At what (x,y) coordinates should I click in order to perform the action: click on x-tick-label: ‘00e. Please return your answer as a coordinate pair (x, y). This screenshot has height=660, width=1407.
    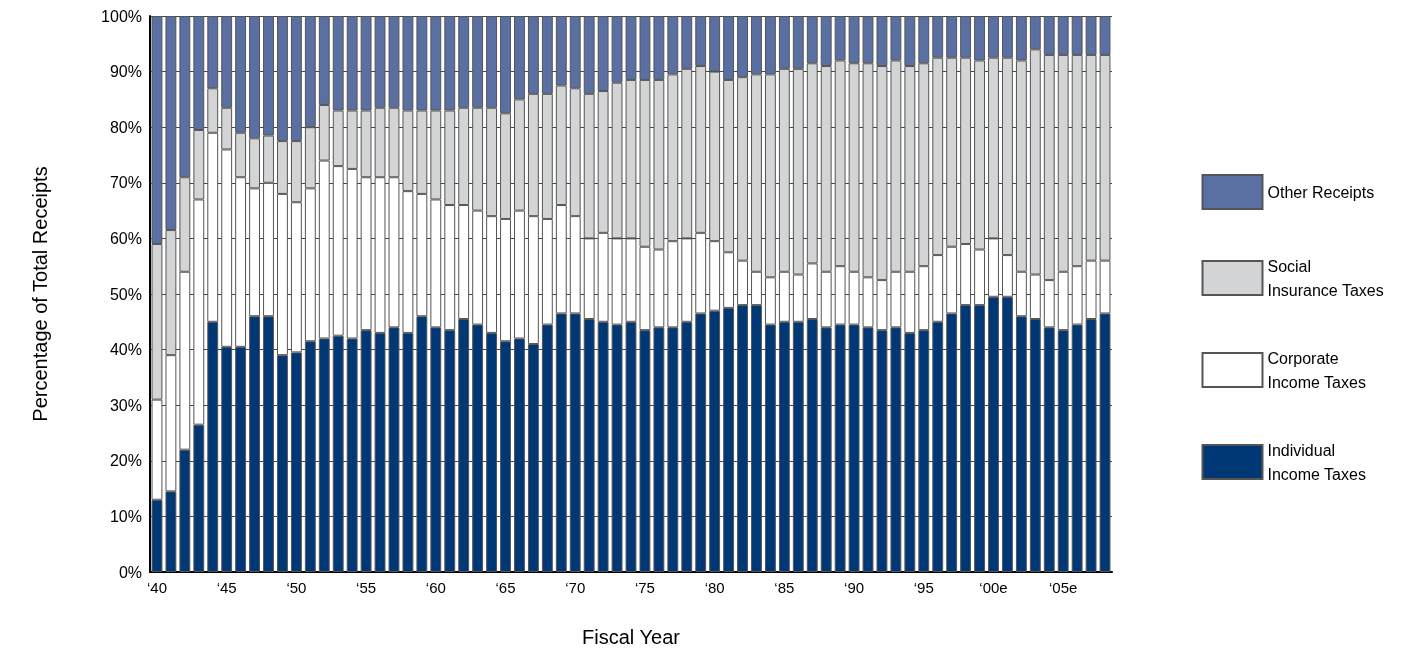
    Looking at the image, I should click on (993, 587).